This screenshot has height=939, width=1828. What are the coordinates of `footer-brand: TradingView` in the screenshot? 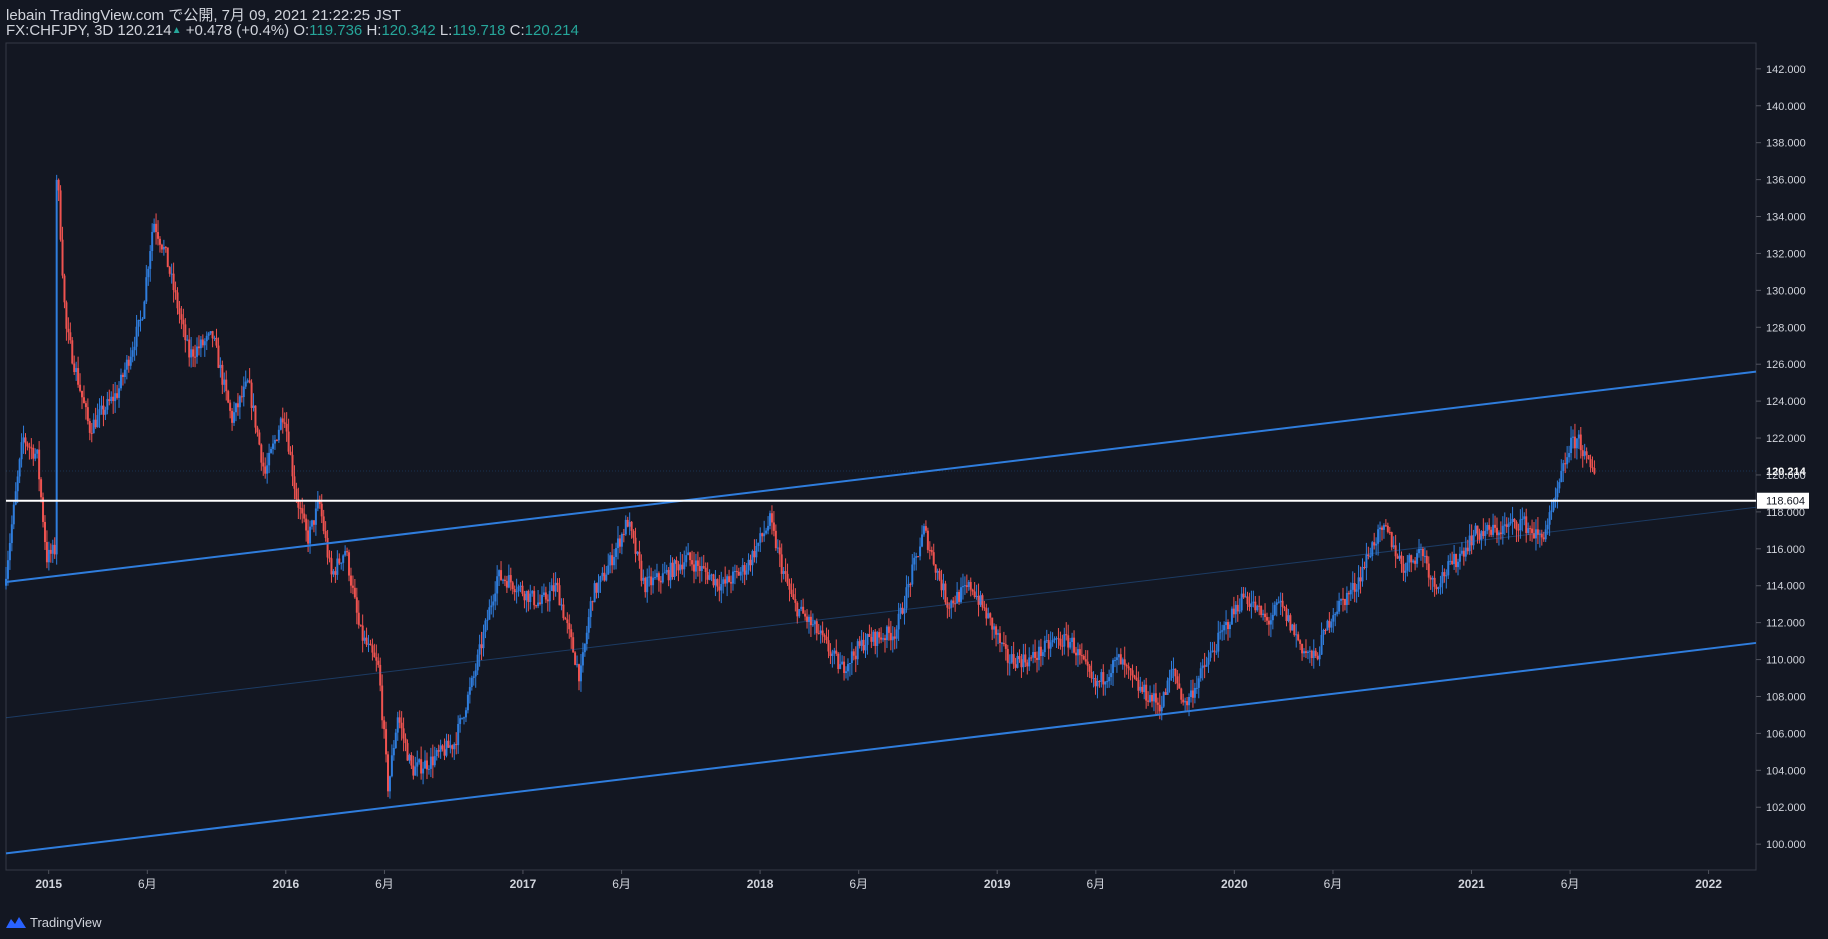 It's located at (54, 922).